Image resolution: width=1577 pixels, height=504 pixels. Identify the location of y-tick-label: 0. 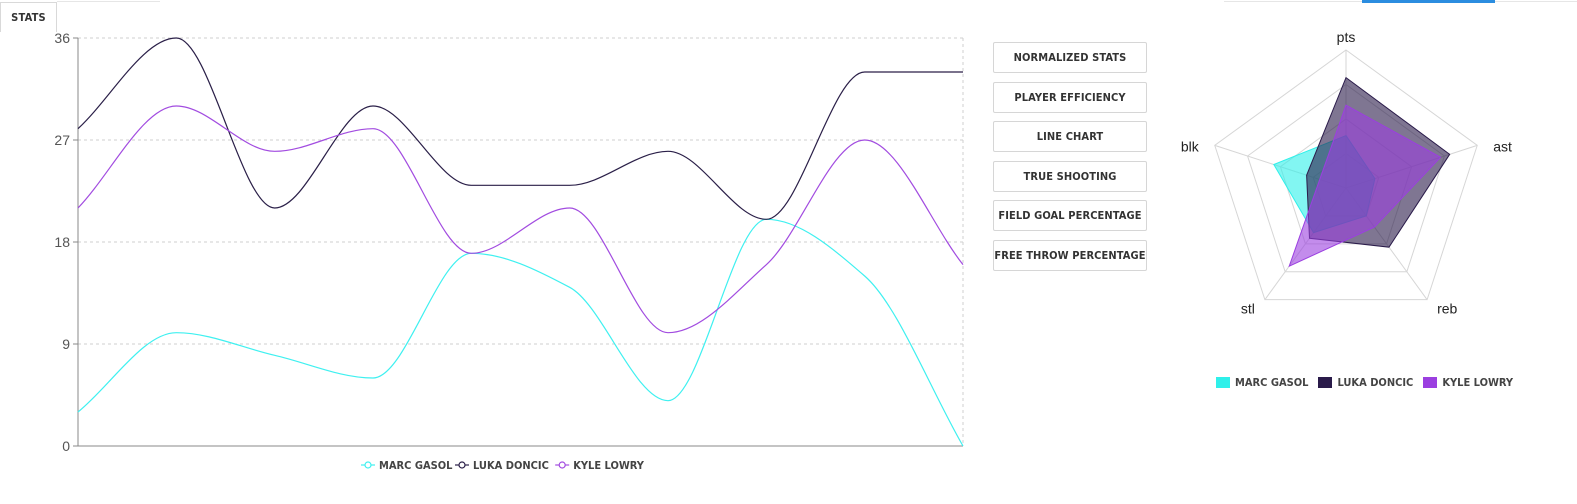
(66, 446).